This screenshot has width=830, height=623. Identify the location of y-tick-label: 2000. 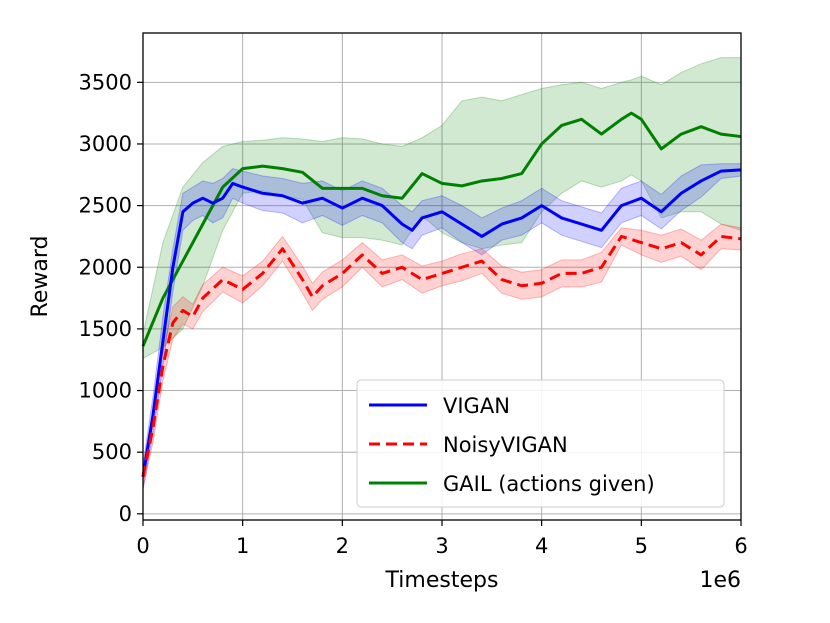
(105, 267).